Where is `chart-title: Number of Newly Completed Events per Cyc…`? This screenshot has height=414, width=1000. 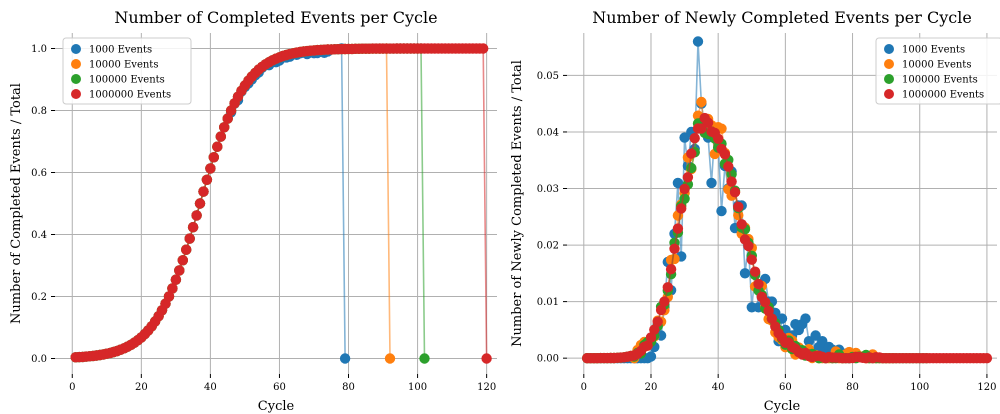 chart-title: Number of Newly Completed Events per Cyc… is located at coordinates (782, 17).